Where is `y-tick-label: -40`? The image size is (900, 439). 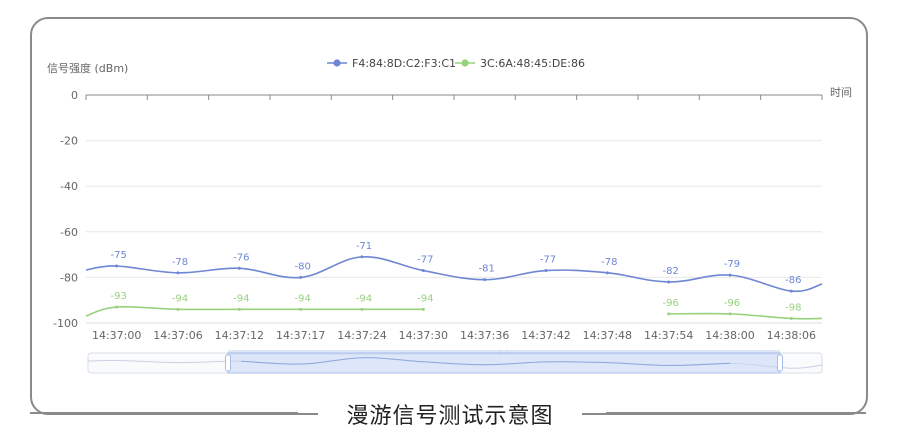 y-tick-label: -40 is located at coordinates (69, 186).